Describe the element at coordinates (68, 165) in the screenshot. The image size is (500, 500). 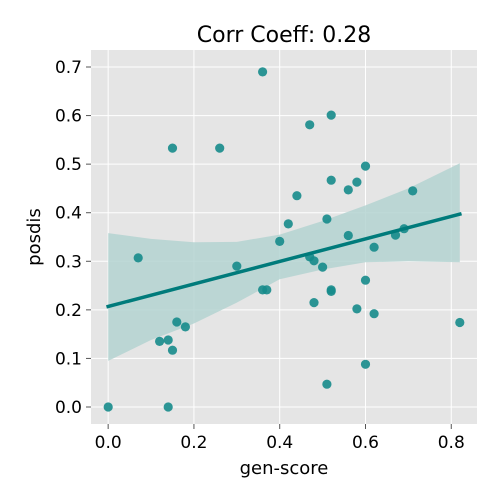
I see `y-tick-label: 0.5` at that location.